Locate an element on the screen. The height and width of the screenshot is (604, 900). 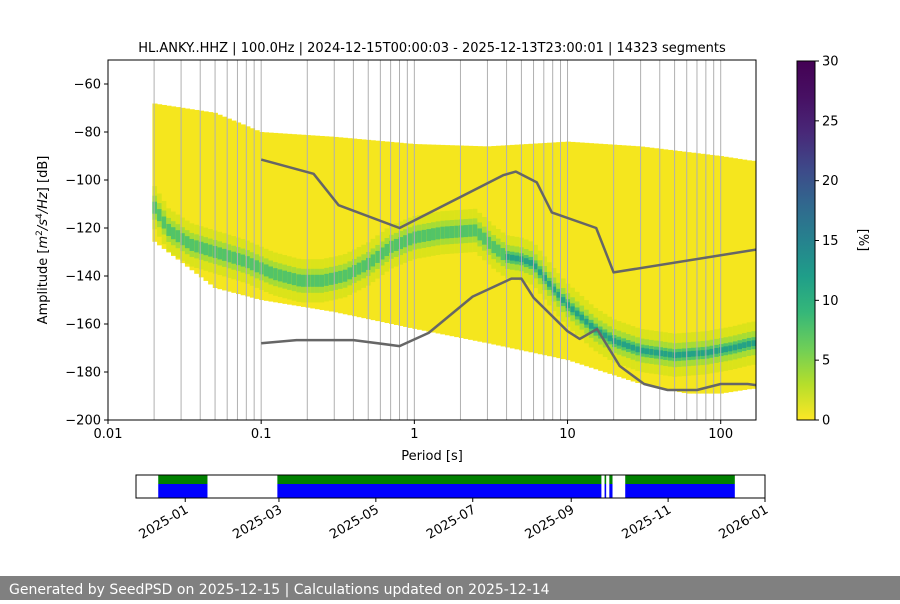
availability-tick-label: 2025-09 is located at coordinates (550, 522).